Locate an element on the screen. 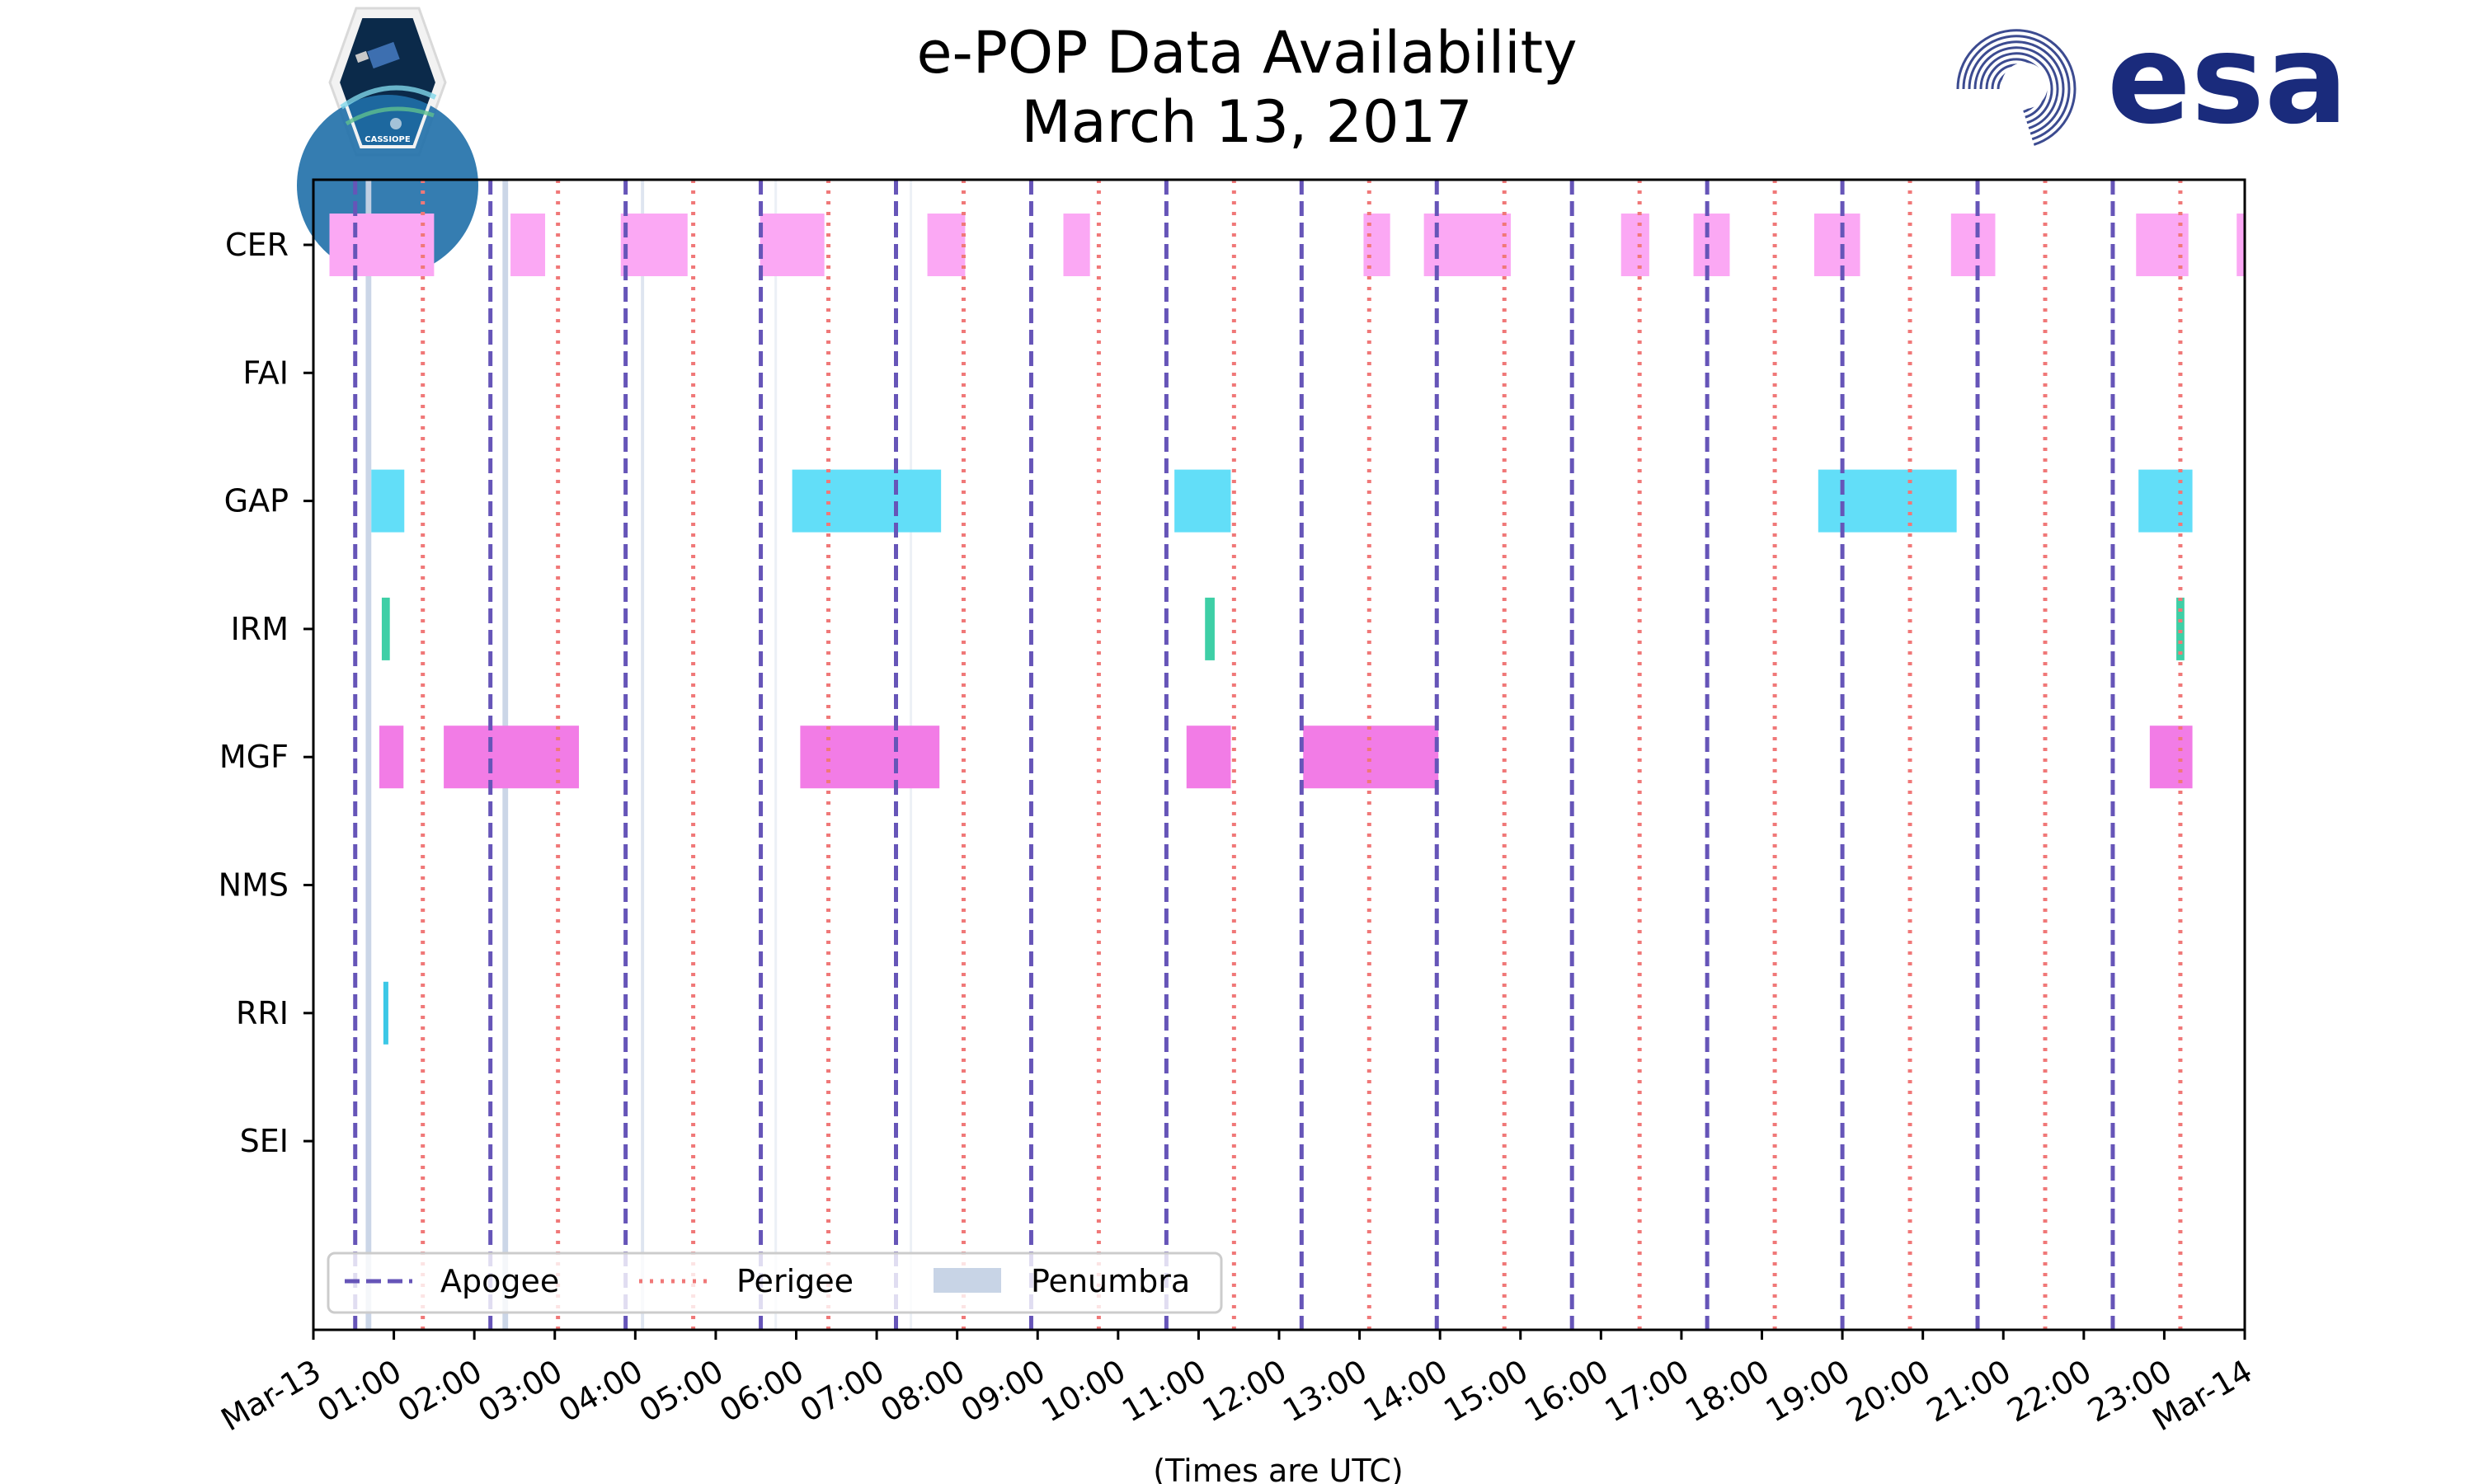 The width and height of the screenshot is (2474, 1484). x-tick-label: 20:00 is located at coordinates (1888, 1391).